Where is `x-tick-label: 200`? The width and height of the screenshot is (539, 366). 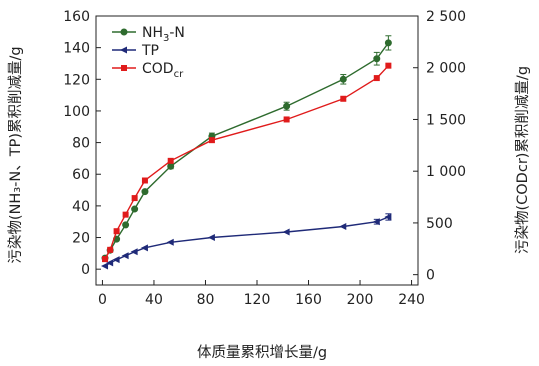
x-tick-label: 200 is located at coordinates (360, 300).